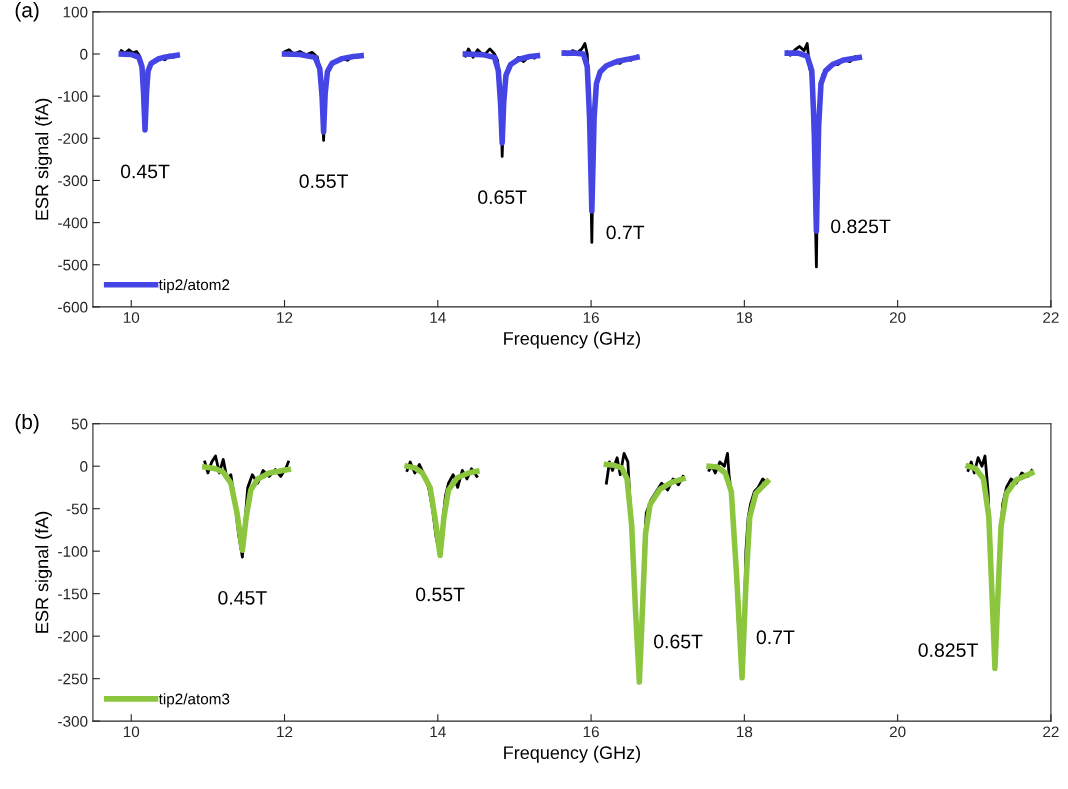  Describe the element at coordinates (73, 594) in the screenshot. I see `y-tick-label: -150` at that location.